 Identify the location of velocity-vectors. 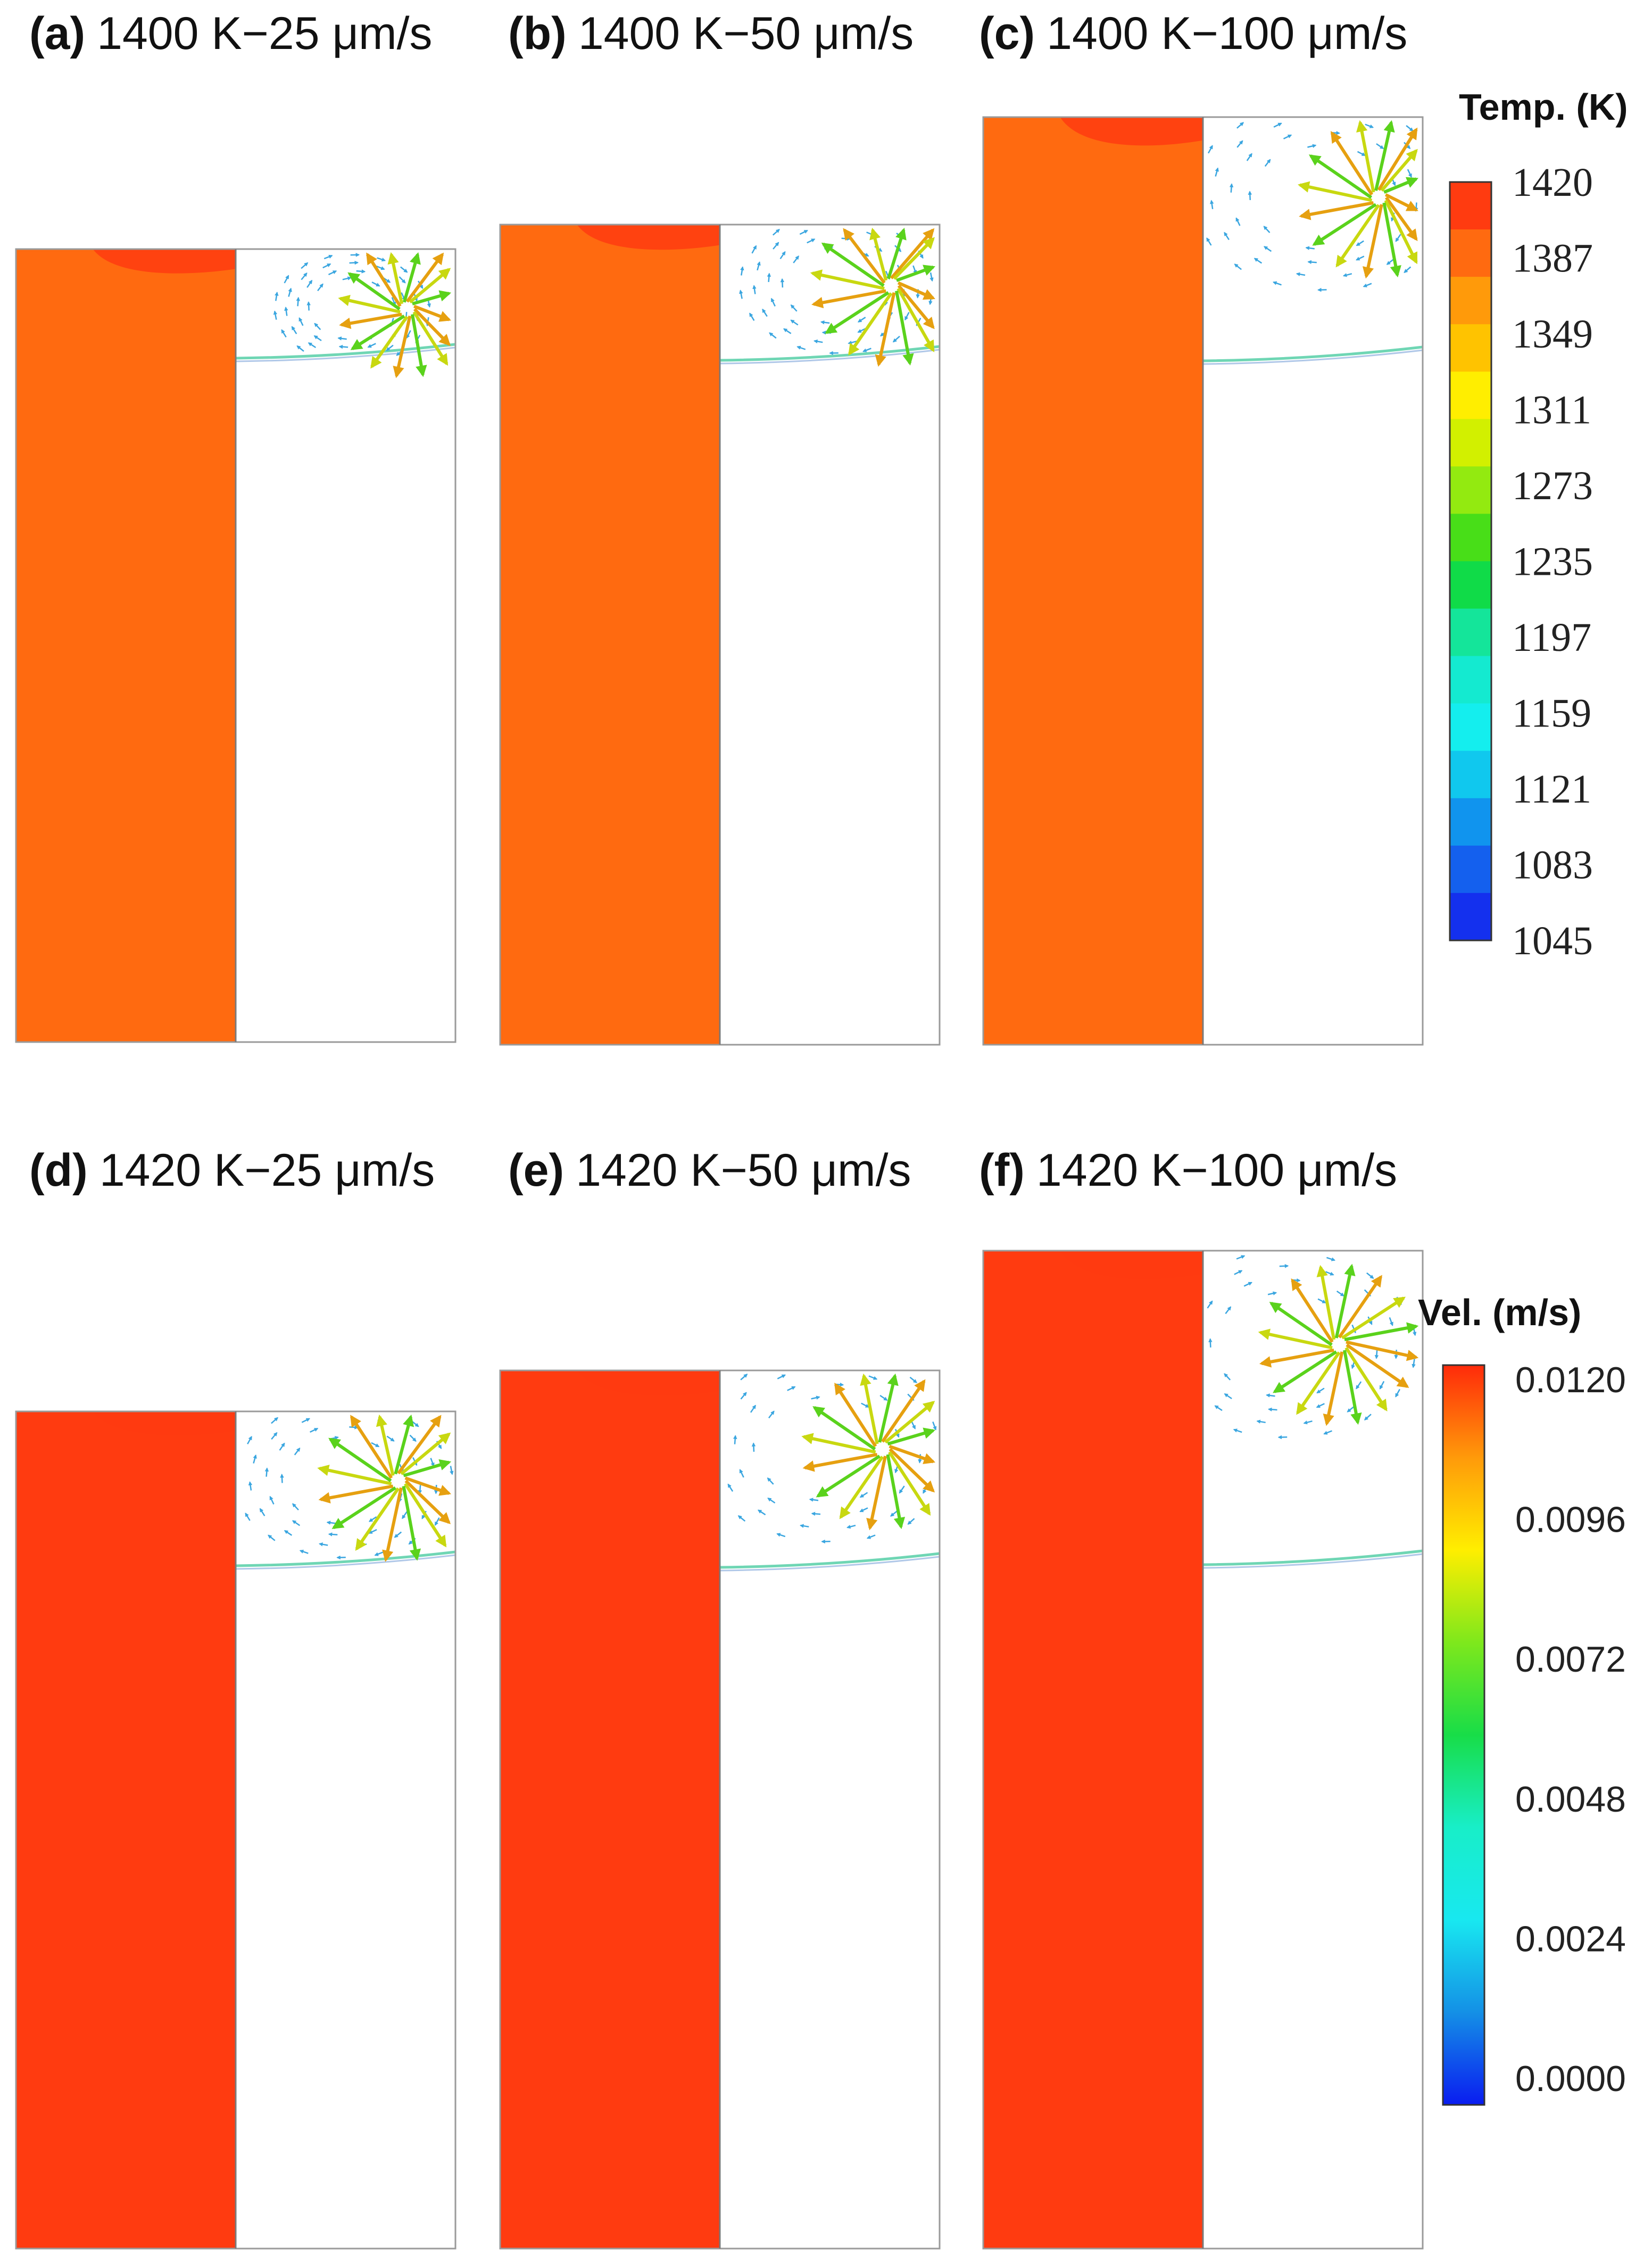
(1313, 1347).